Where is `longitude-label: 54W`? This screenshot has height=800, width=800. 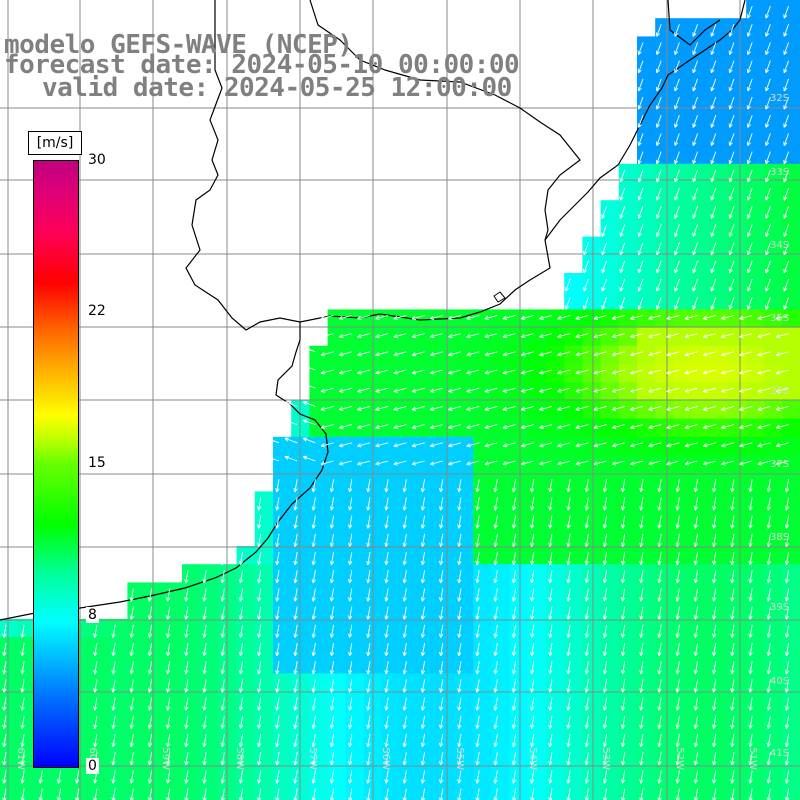 longitude-label: 54W is located at coordinates (532, 758).